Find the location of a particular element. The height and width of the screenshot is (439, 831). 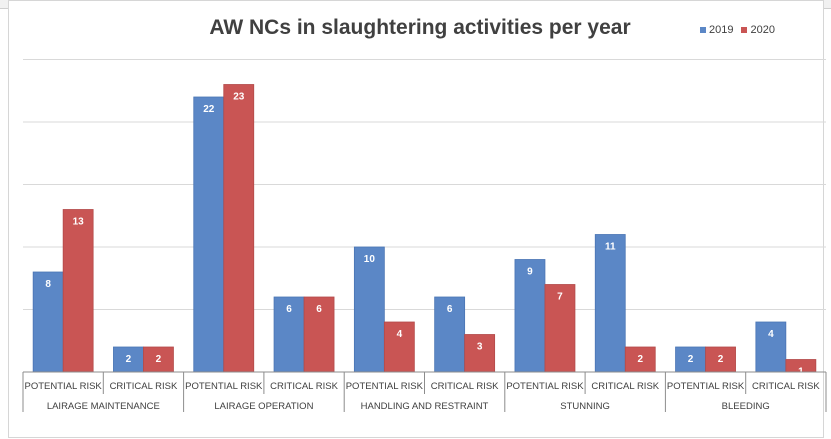

data-label-2020-8: 2 is located at coordinates (721, 359).